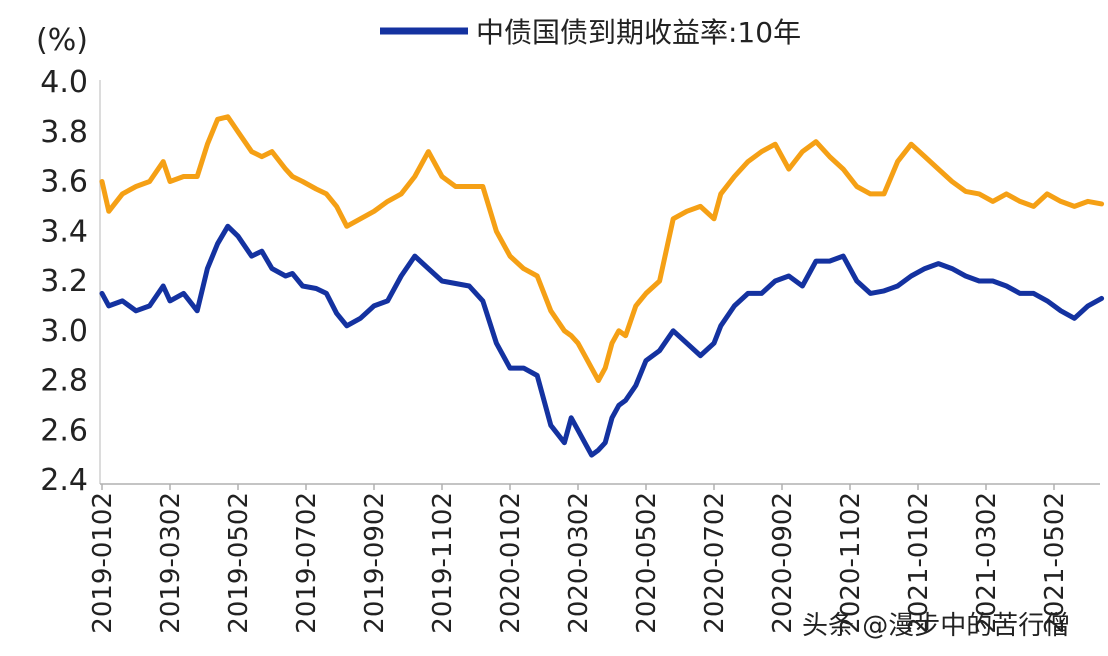 This screenshot has width=1108, height=656. What do you see at coordinates (64, 231) in the screenshot?
I see `y-tick-label: 3.4` at bounding box center [64, 231].